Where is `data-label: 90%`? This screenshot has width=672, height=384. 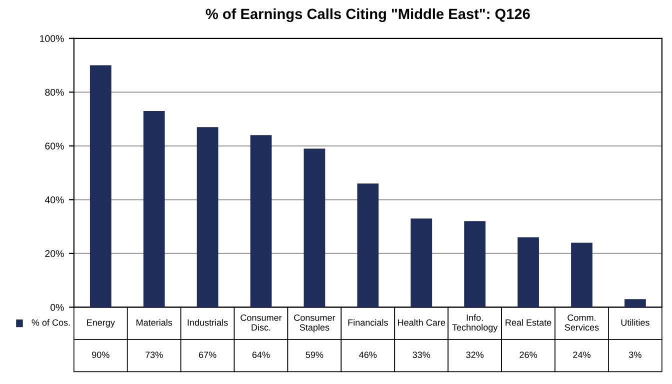
data-label: 90% is located at coordinates (101, 355).